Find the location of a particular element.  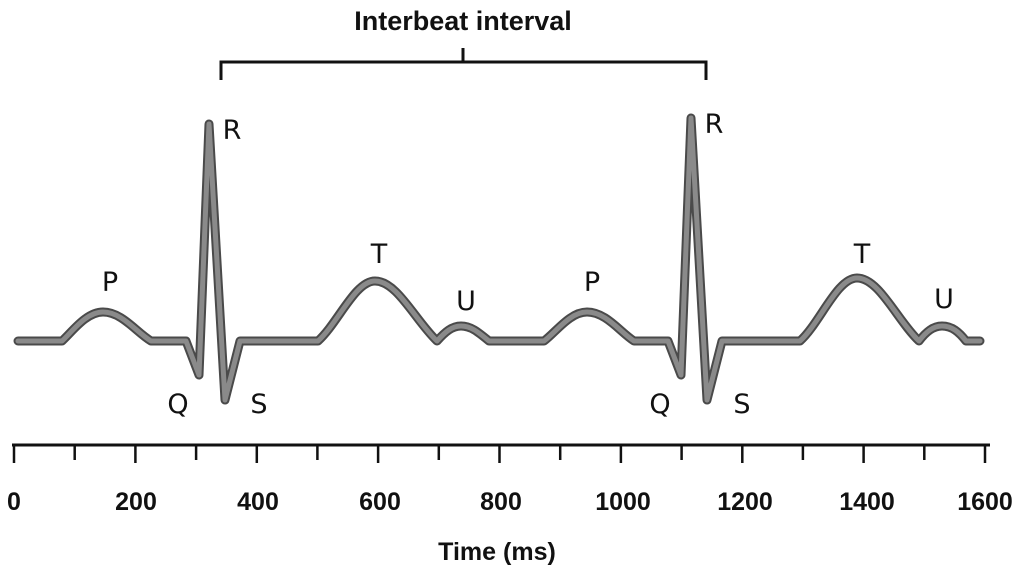

time-axis-tick-labels: 0 200 400 600 800 1000 1200 1400 1600 is located at coordinates (510, 502).